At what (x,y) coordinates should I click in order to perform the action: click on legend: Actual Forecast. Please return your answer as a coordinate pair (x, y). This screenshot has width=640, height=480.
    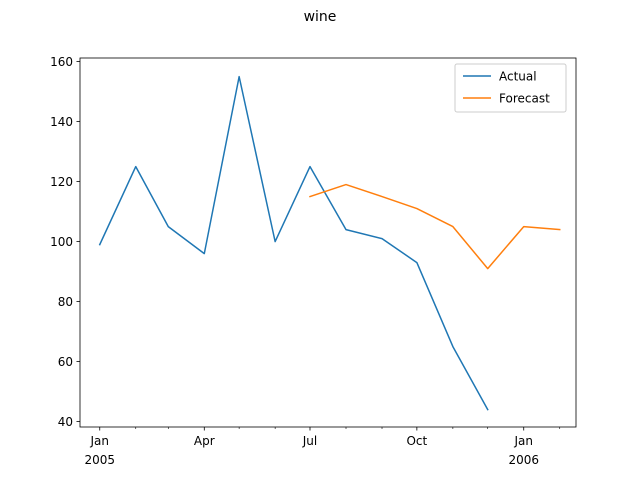
    Looking at the image, I should click on (510, 88).